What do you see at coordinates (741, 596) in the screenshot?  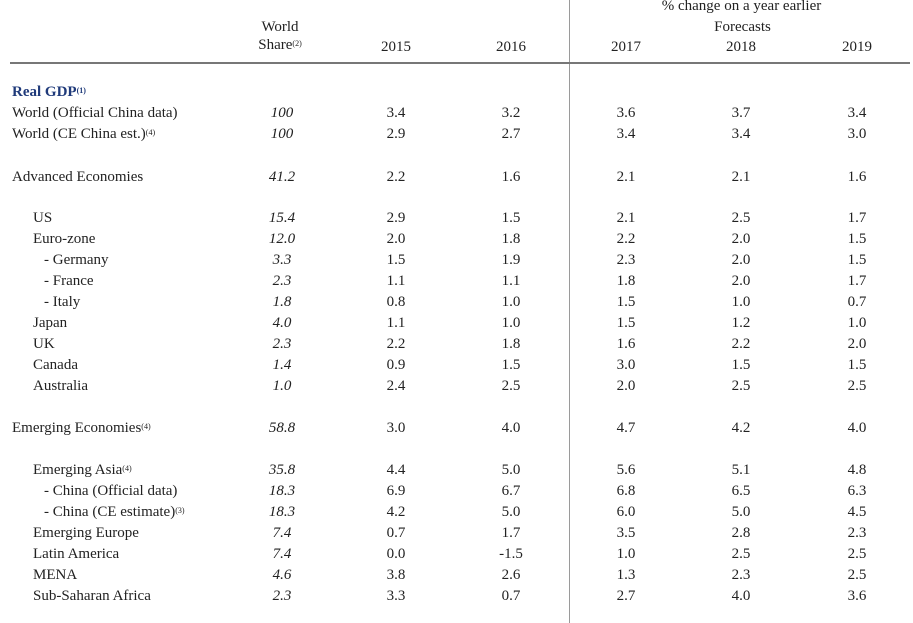 I see `value-cell-2018: 4.0` at bounding box center [741, 596].